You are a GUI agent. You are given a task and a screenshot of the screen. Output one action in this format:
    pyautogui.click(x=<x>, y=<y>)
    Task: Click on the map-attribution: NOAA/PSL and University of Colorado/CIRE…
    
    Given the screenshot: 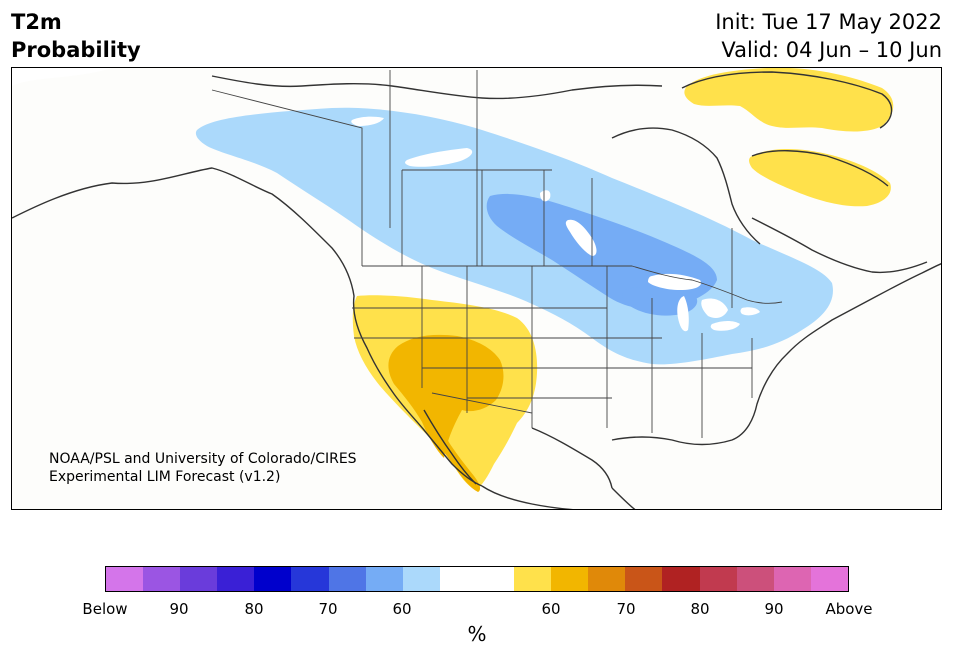 What is the action you would take?
    pyautogui.click(x=203, y=468)
    